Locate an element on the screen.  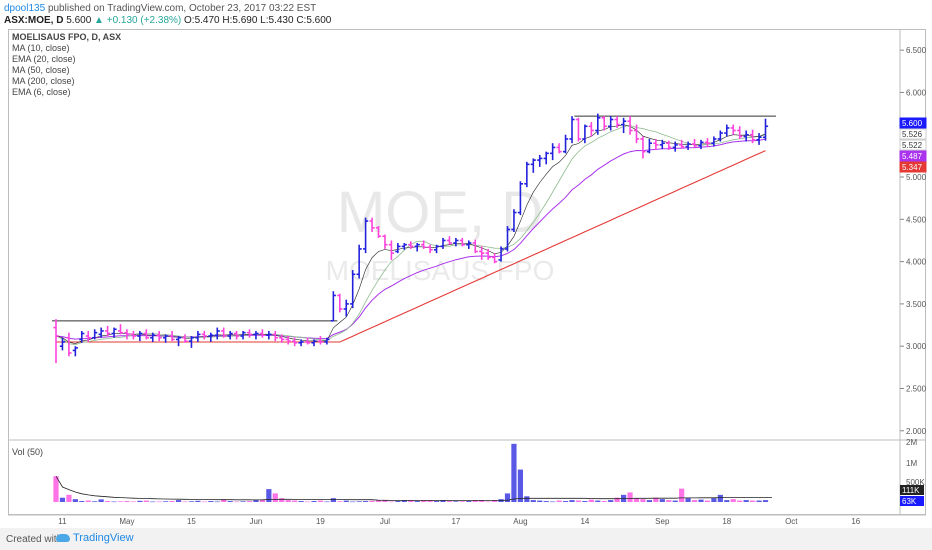
legend-ma10: MA (10, close) is located at coordinates (41, 48).